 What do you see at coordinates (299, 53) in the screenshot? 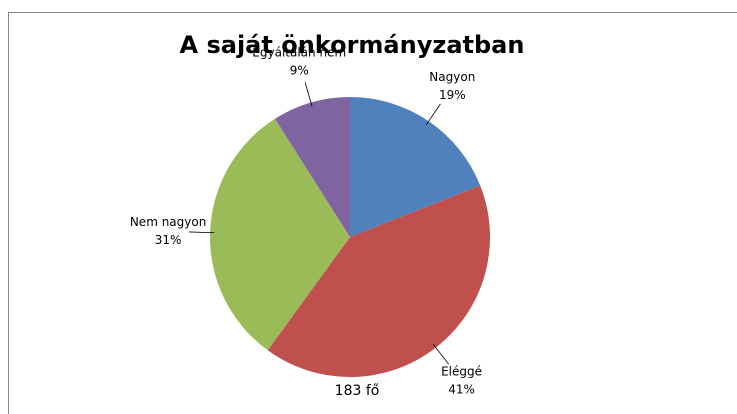
I see `slice-label: Egyáltalán nem` at bounding box center [299, 53].